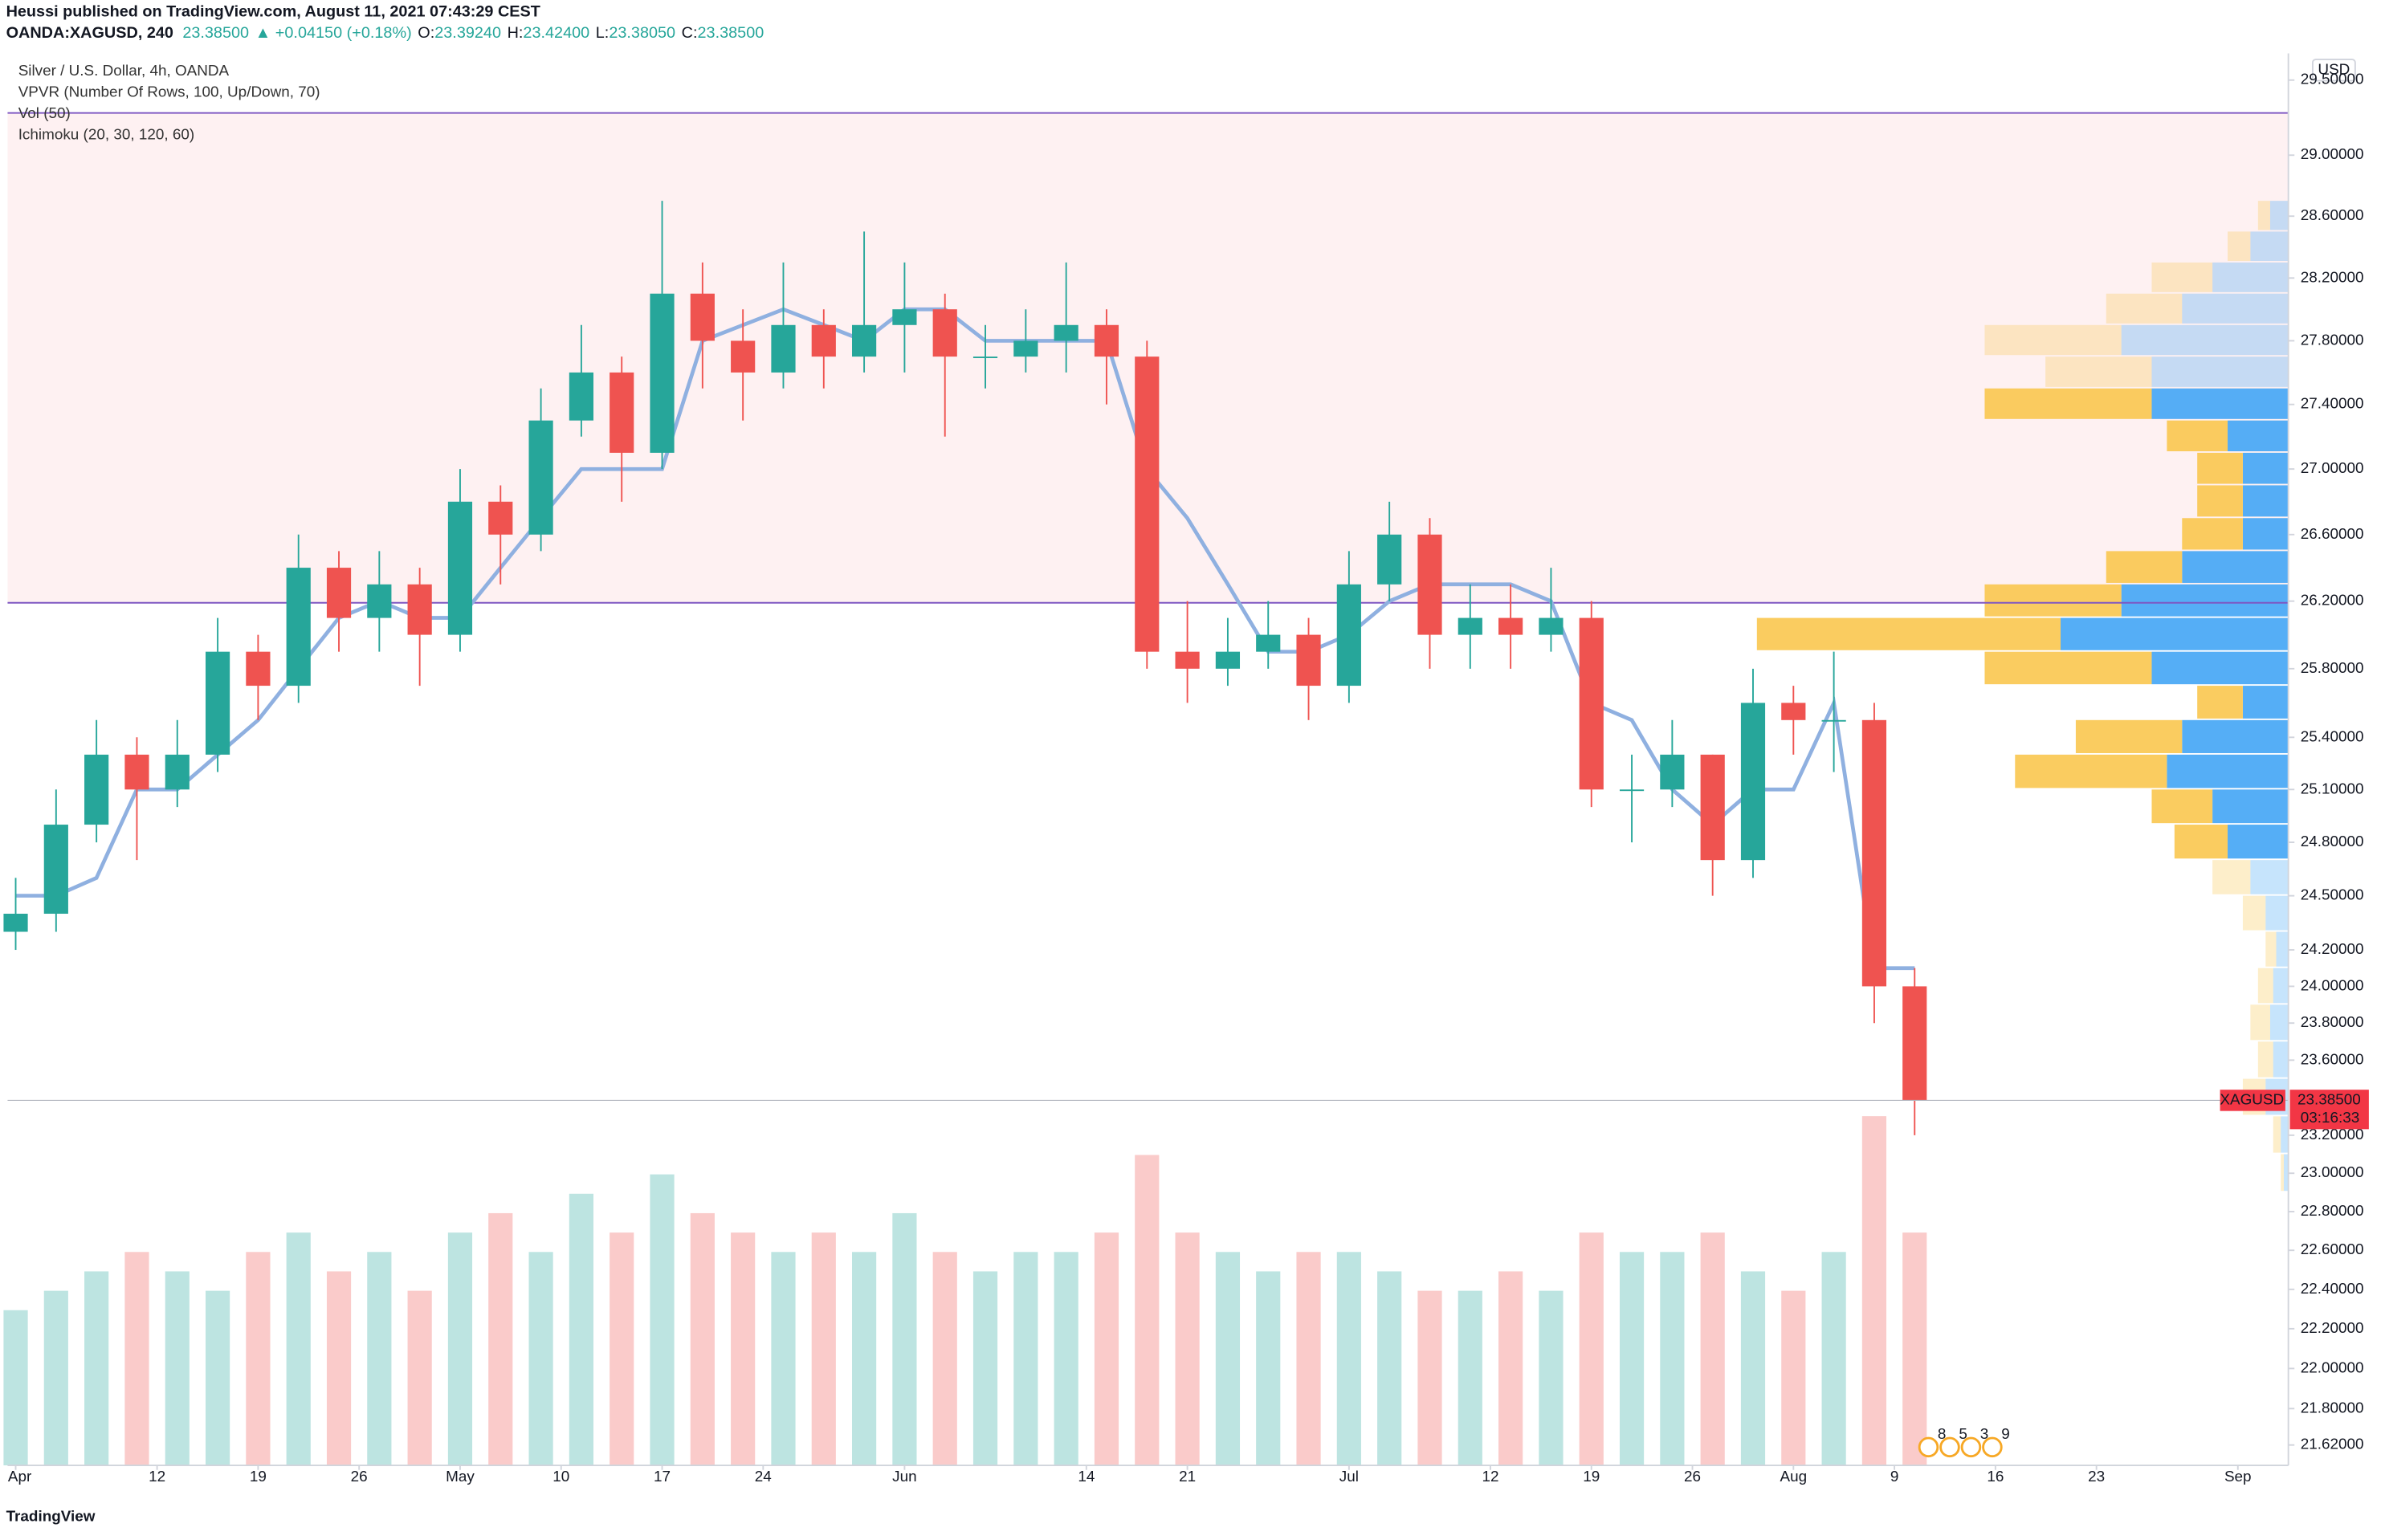 The width and height of the screenshot is (2381, 1540). I want to click on y-tick-label: 22.60000, so click(2332, 1249).